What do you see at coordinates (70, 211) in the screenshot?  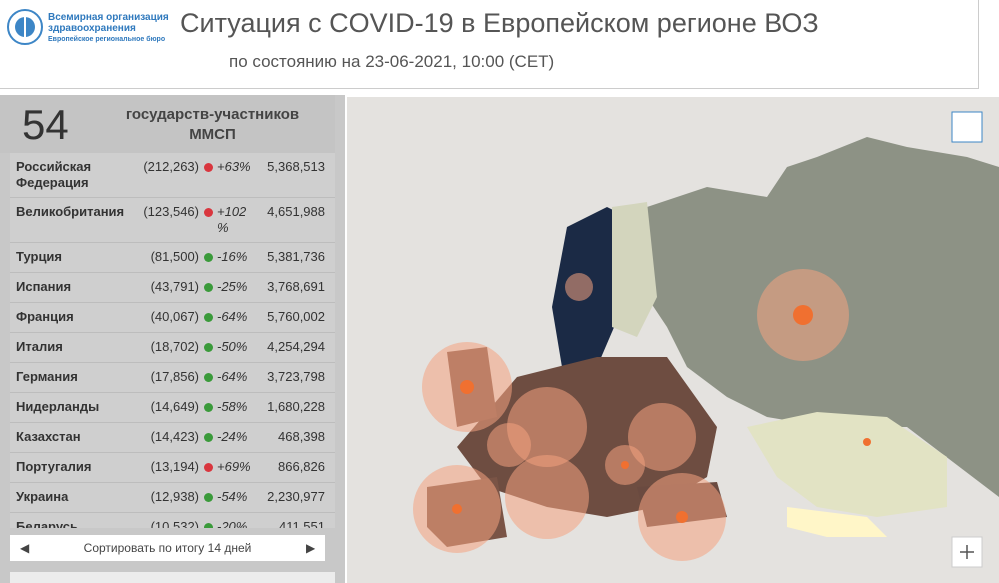 I see `country-name: Великобритания` at bounding box center [70, 211].